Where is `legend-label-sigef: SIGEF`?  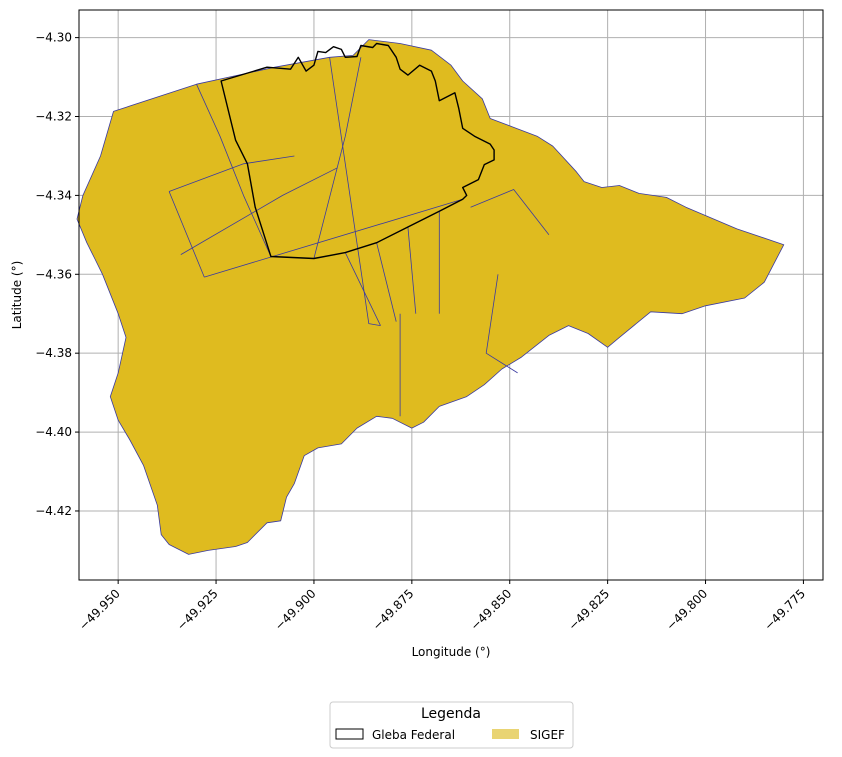 legend-label-sigef: SIGEF is located at coordinates (547, 735).